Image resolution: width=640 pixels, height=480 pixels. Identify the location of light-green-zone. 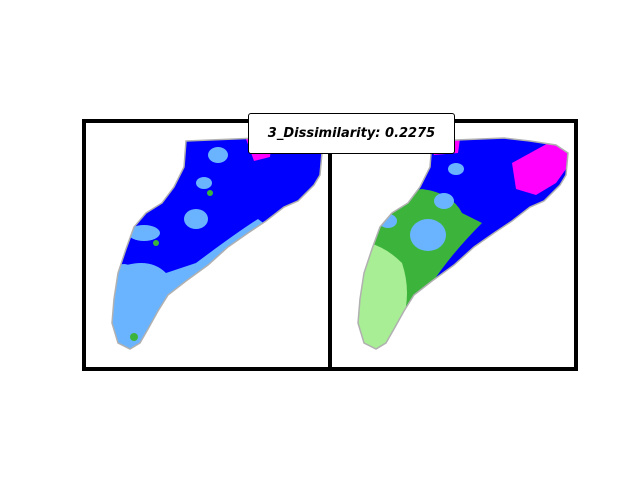
(382, 294).